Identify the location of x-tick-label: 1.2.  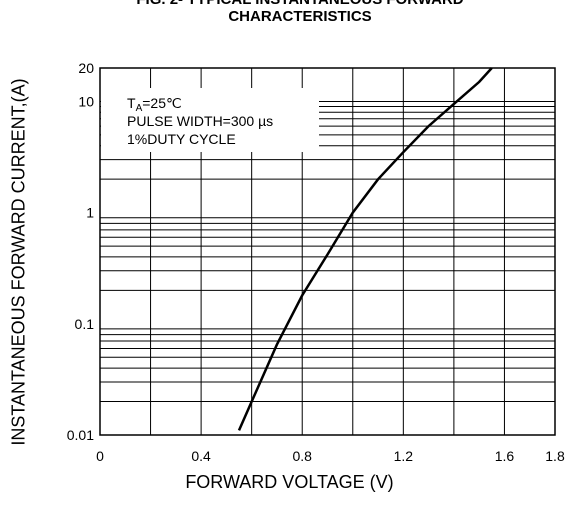
(404, 456).